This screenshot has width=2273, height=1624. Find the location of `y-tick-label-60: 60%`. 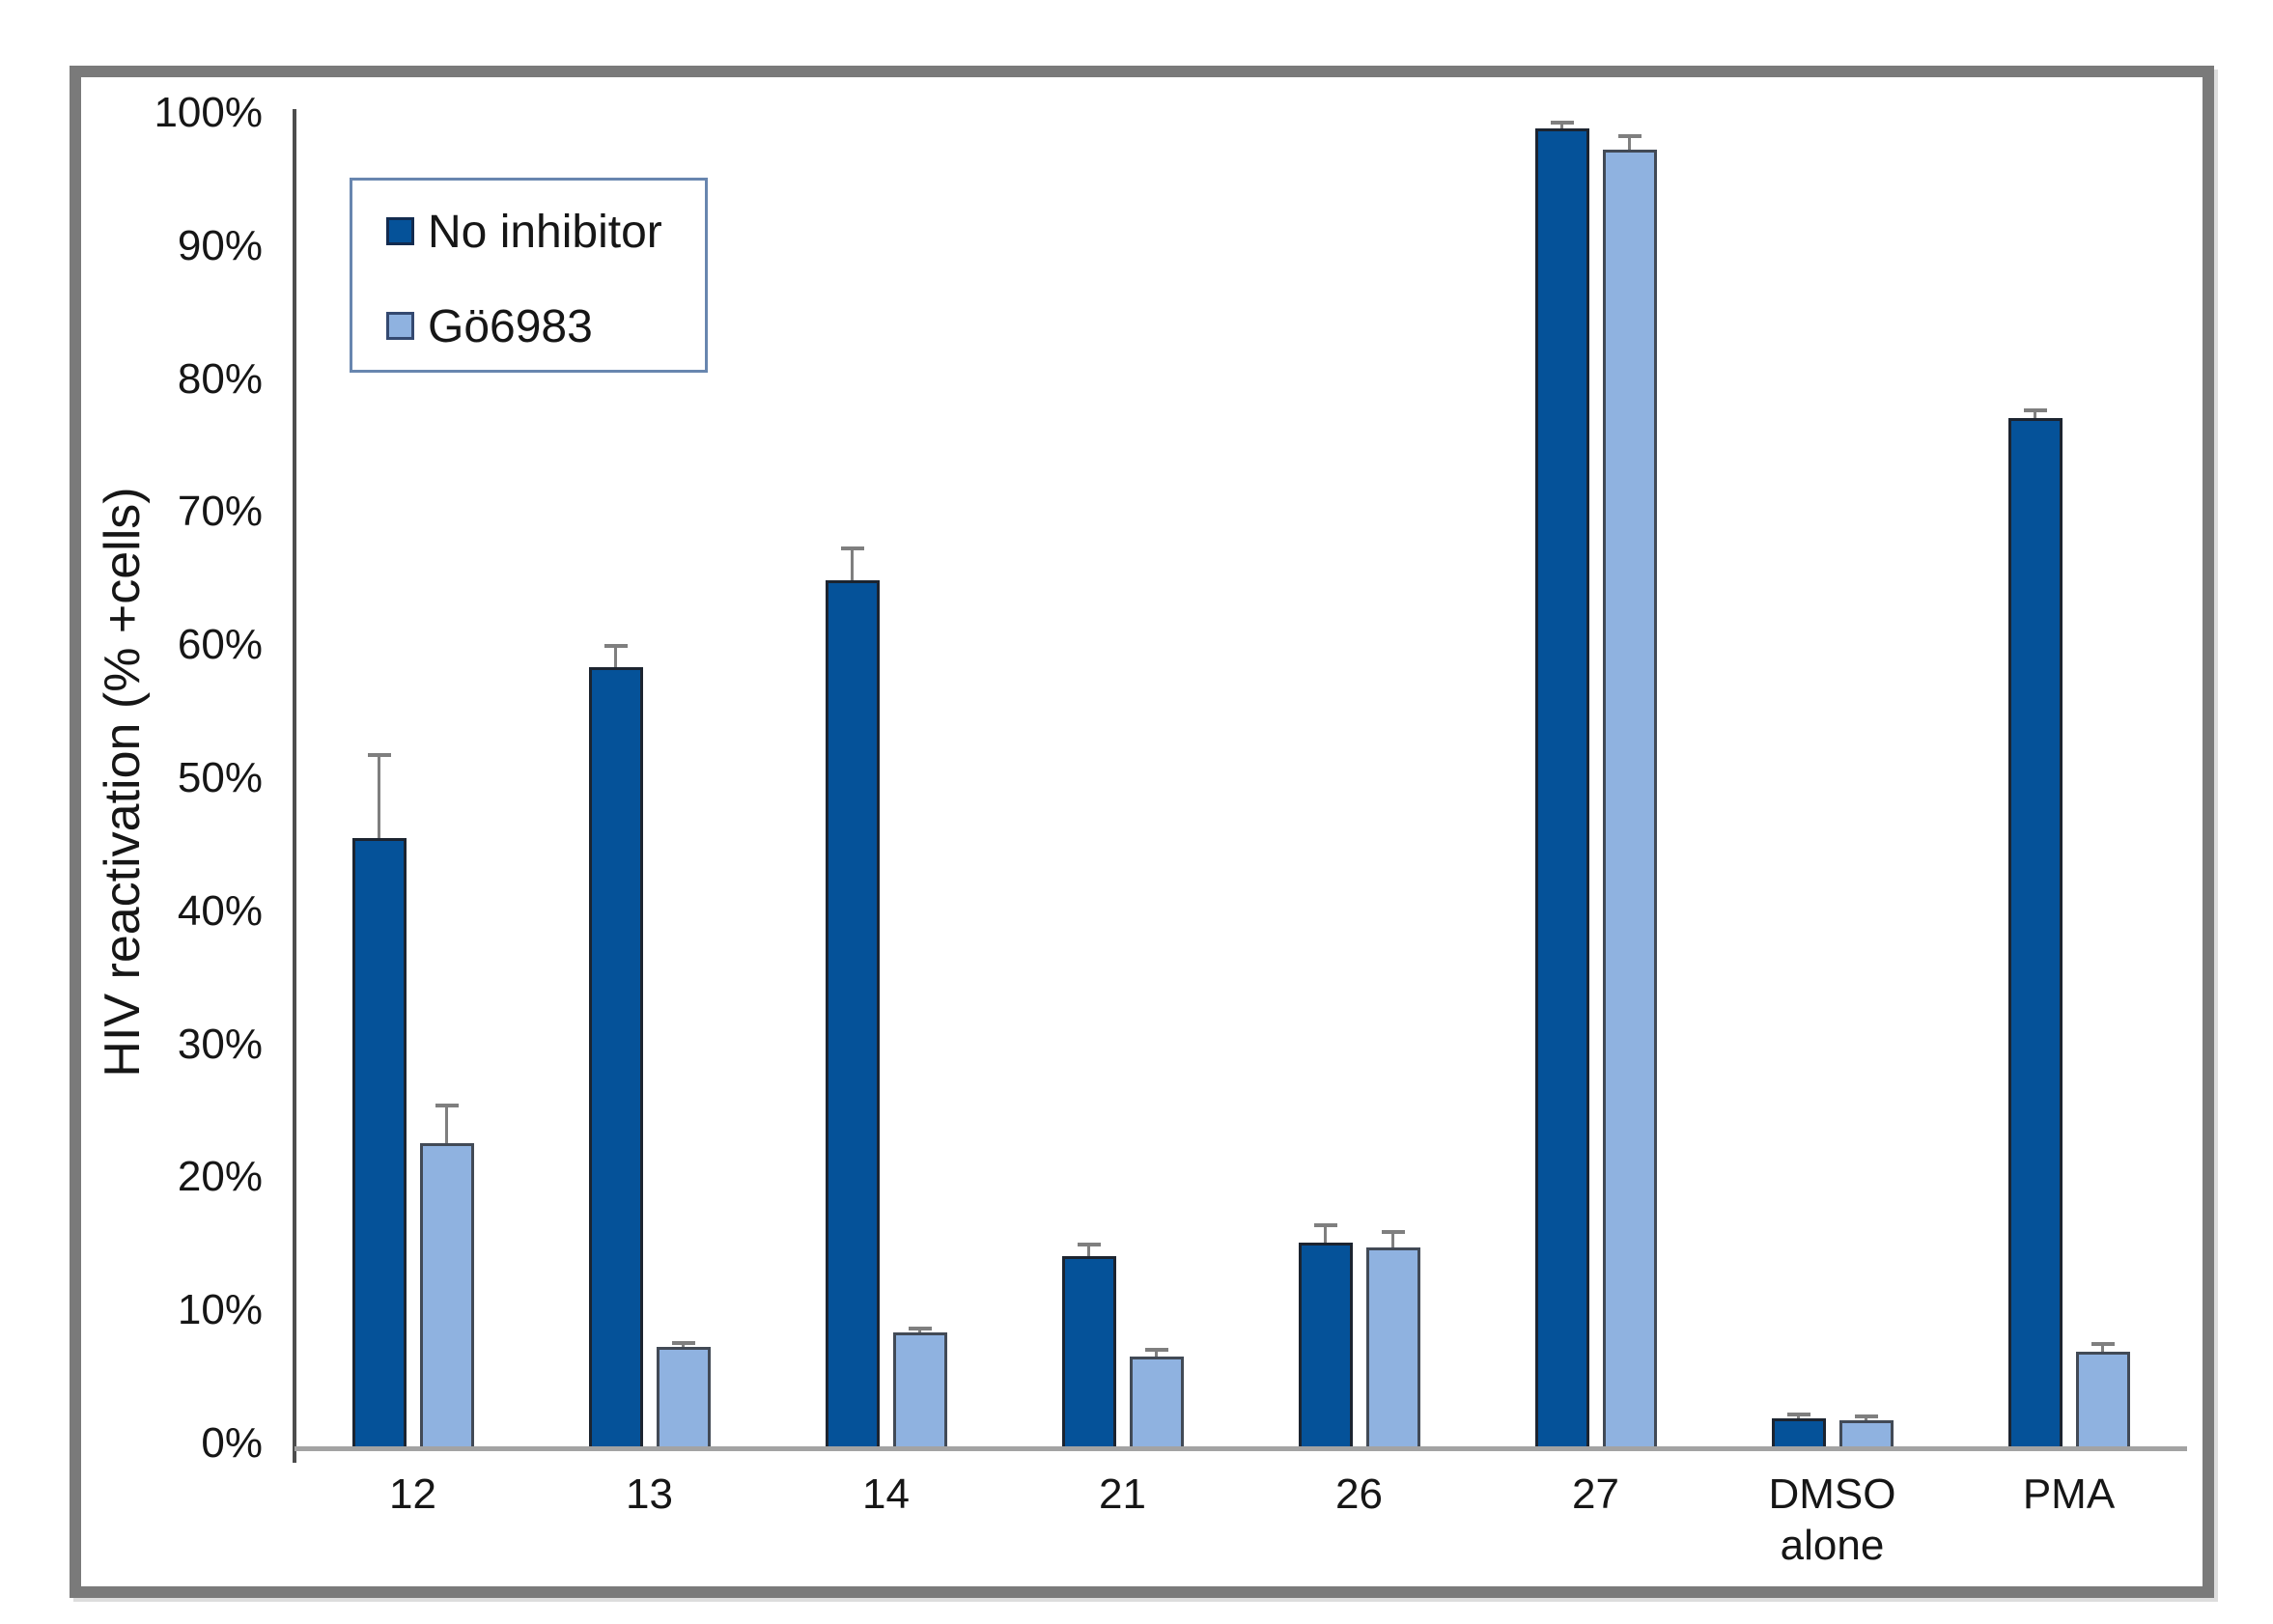

y-tick-label-60: 60% is located at coordinates (220, 645).